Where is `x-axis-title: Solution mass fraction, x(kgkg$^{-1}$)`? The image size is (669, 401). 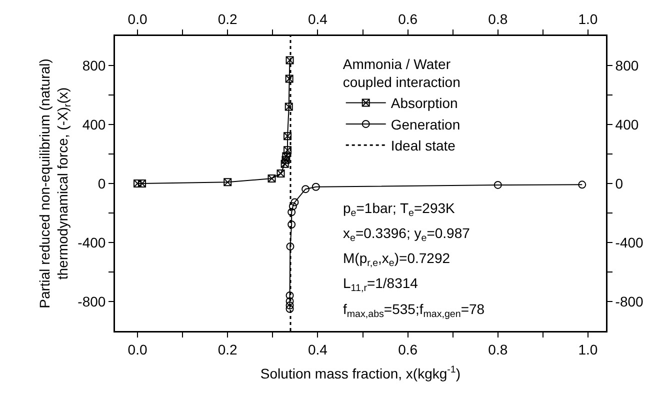 x-axis-title: Solution mass fraction, x(kgkg$^{-1}$) is located at coordinates (360, 373).